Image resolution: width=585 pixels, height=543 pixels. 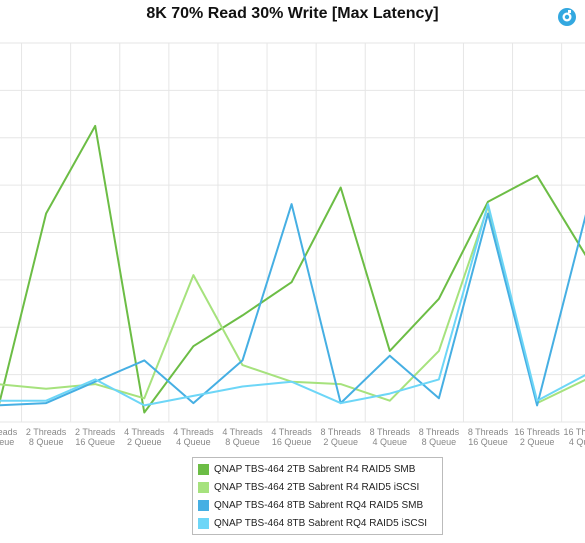 What do you see at coordinates (315, 469) in the screenshot?
I see `legend-label: QNAP TBS-464 2TB Sabrent R4 RAID5 SMB` at bounding box center [315, 469].